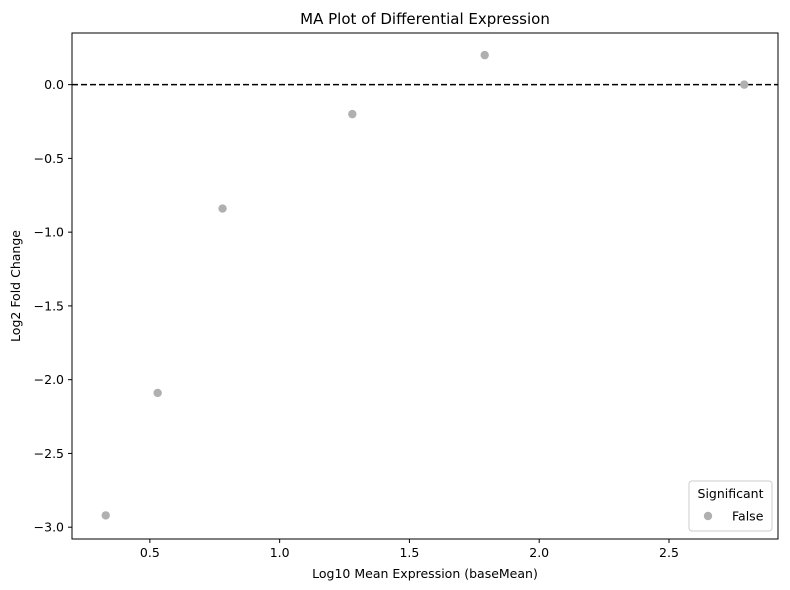 This screenshot has width=790, height=590. Describe the element at coordinates (49, 305) in the screenshot. I see `y-tick-label: −1.5` at that location.